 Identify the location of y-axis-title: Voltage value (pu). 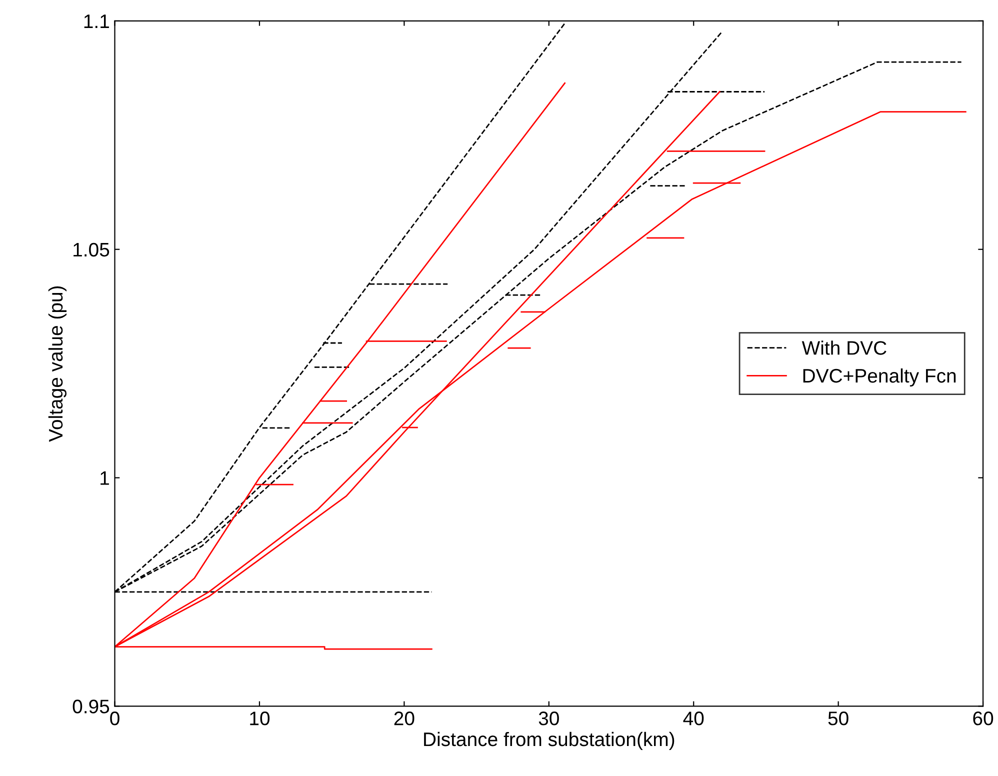
(57, 364).